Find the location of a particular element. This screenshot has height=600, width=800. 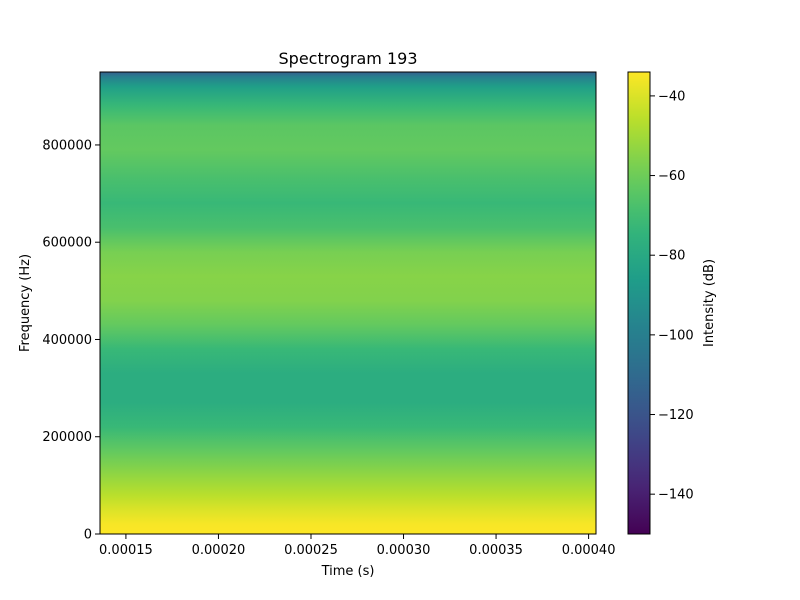

y-tick-label: 400000 is located at coordinates (67, 340).